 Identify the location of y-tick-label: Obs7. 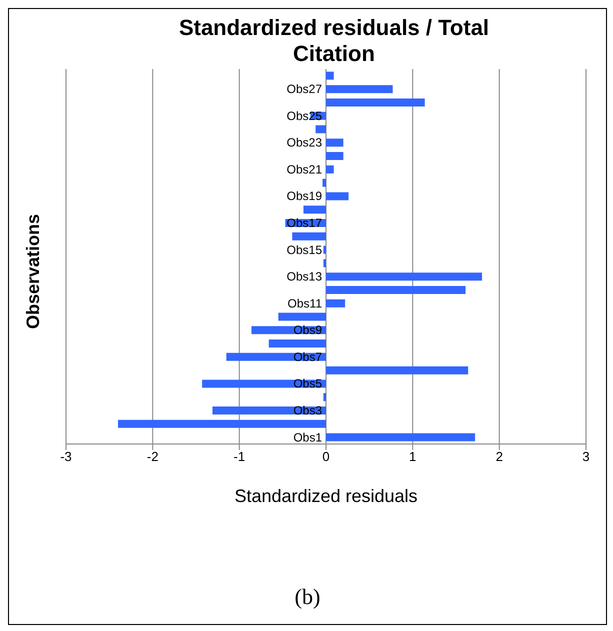
(307, 357).